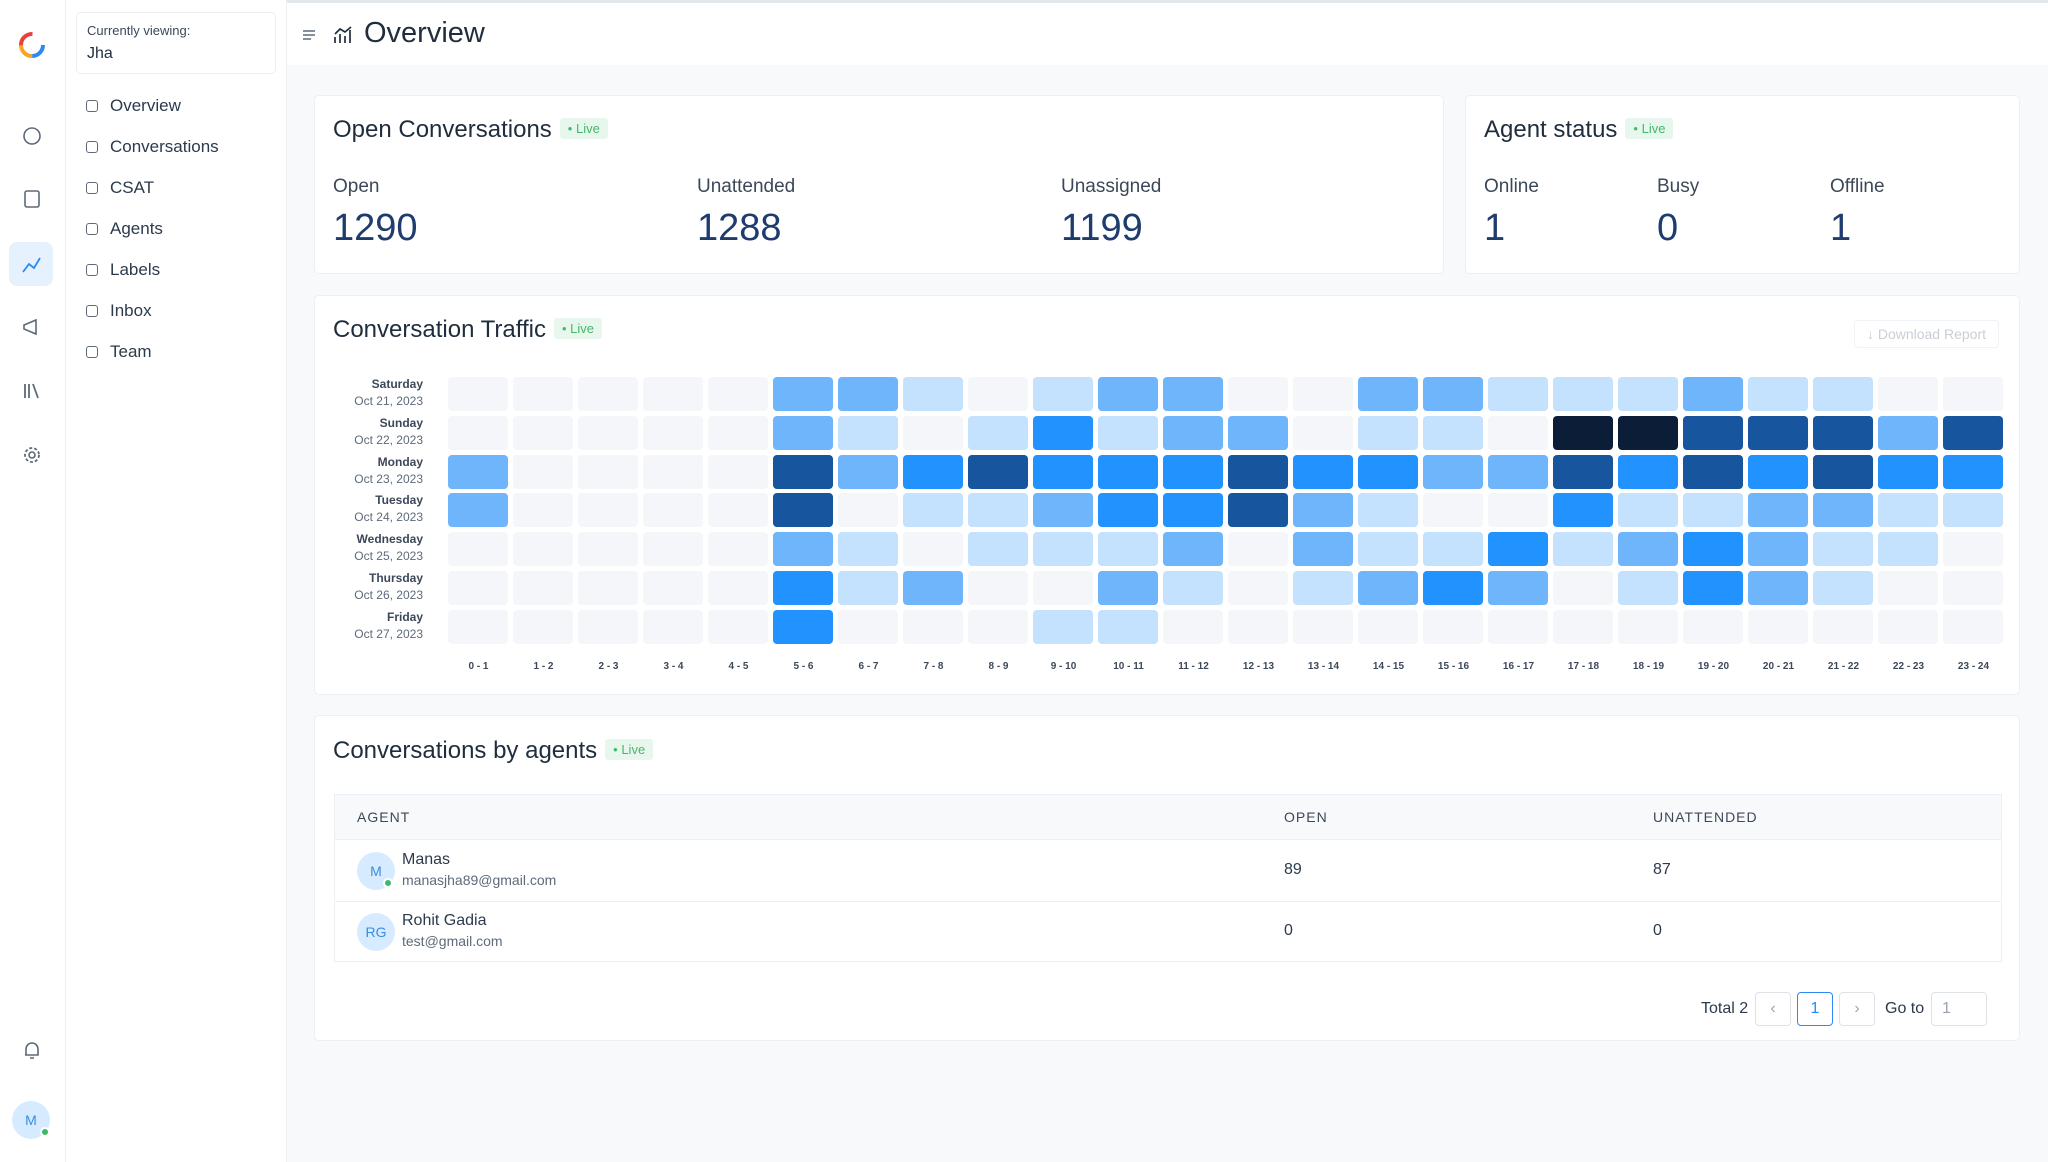 The image size is (2048, 1162). Describe the element at coordinates (135, 269) in the screenshot. I see `menu-item: Labels` at that location.